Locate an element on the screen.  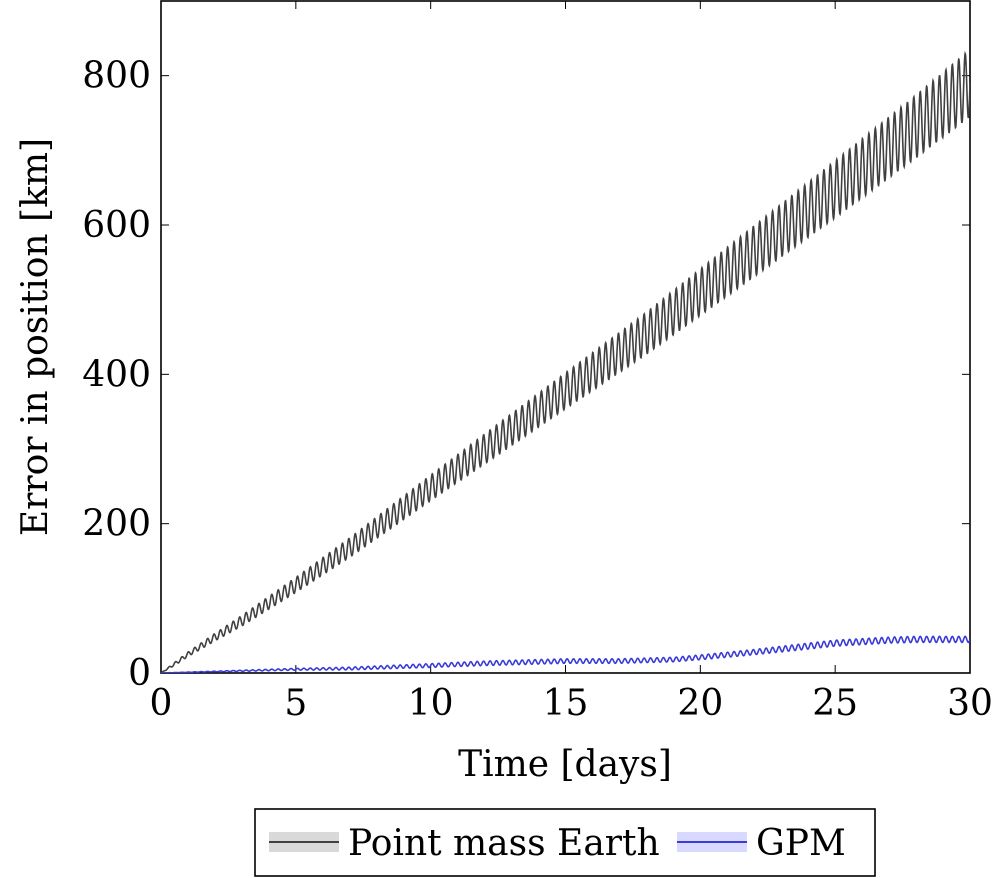
x-tick-label: 5 is located at coordinates (295, 703).